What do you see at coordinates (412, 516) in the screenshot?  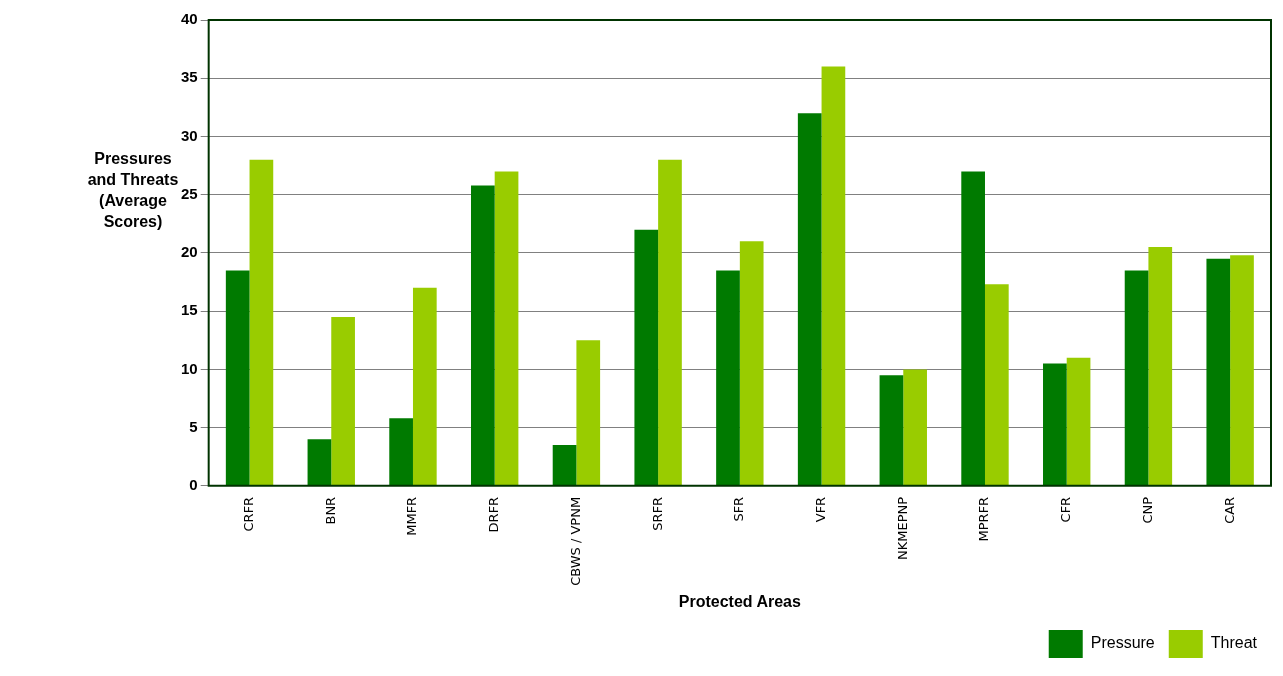 I see `x-tick-label: MMFR` at bounding box center [412, 516].